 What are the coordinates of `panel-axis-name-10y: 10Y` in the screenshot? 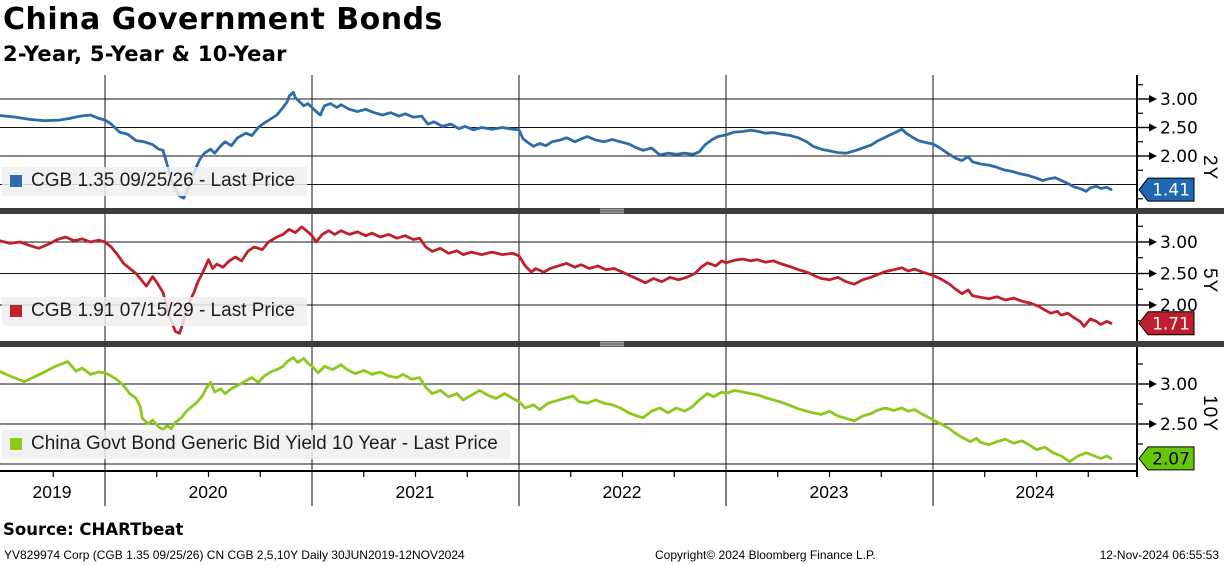 It's located at (1209, 413).